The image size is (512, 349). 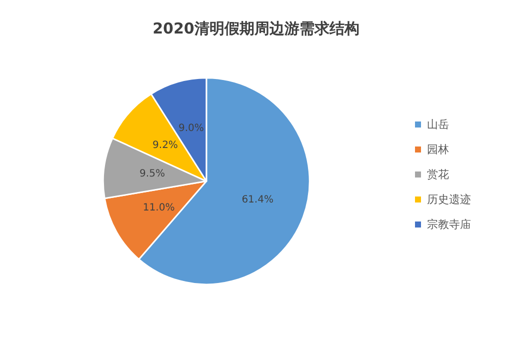 What do you see at coordinates (438, 124) in the screenshot?
I see `legend-label: 山岳` at bounding box center [438, 124].